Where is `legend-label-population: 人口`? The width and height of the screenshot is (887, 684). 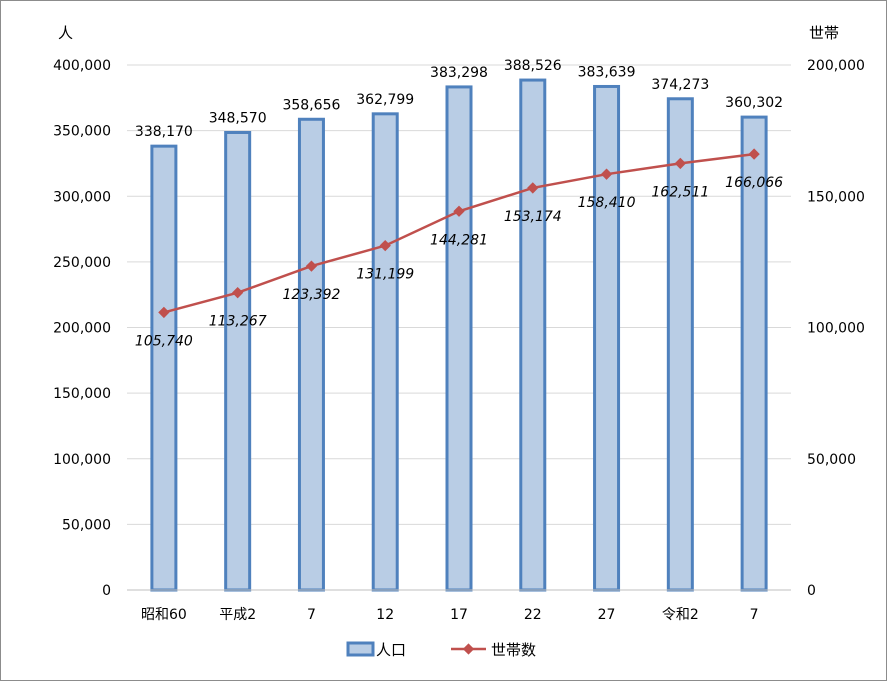 legend-label-population: 人口 is located at coordinates (391, 650).